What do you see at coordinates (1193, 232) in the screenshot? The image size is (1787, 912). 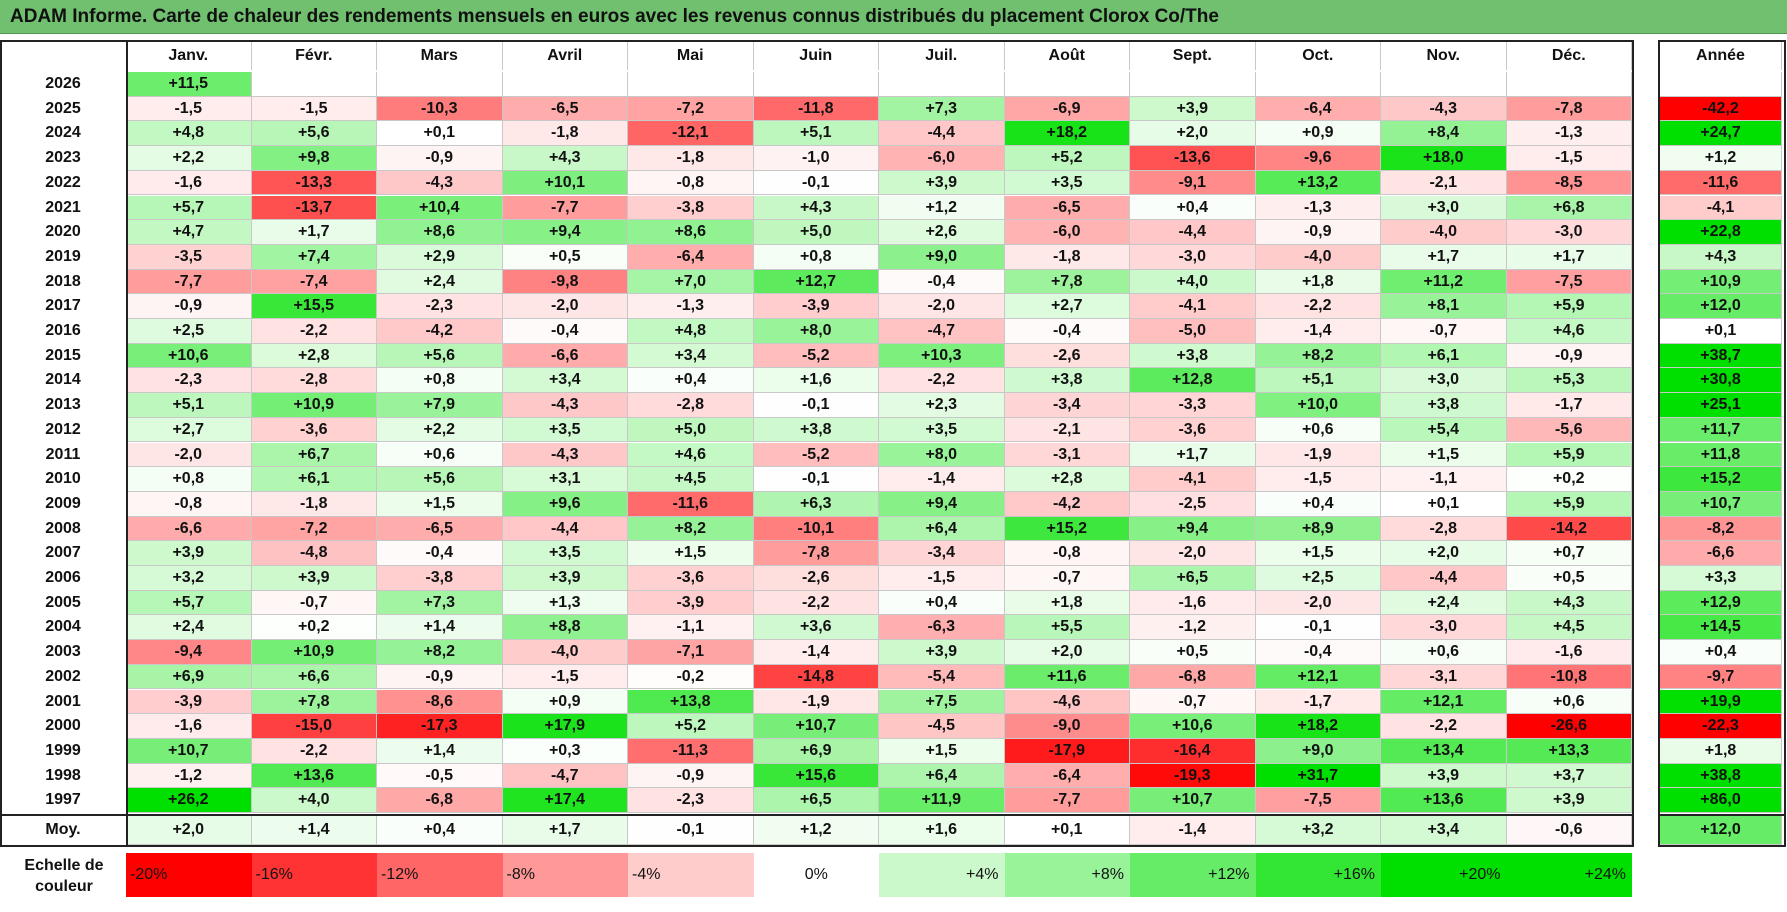 I see `heatmap-cell: -4,4` at bounding box center [1193, 232].